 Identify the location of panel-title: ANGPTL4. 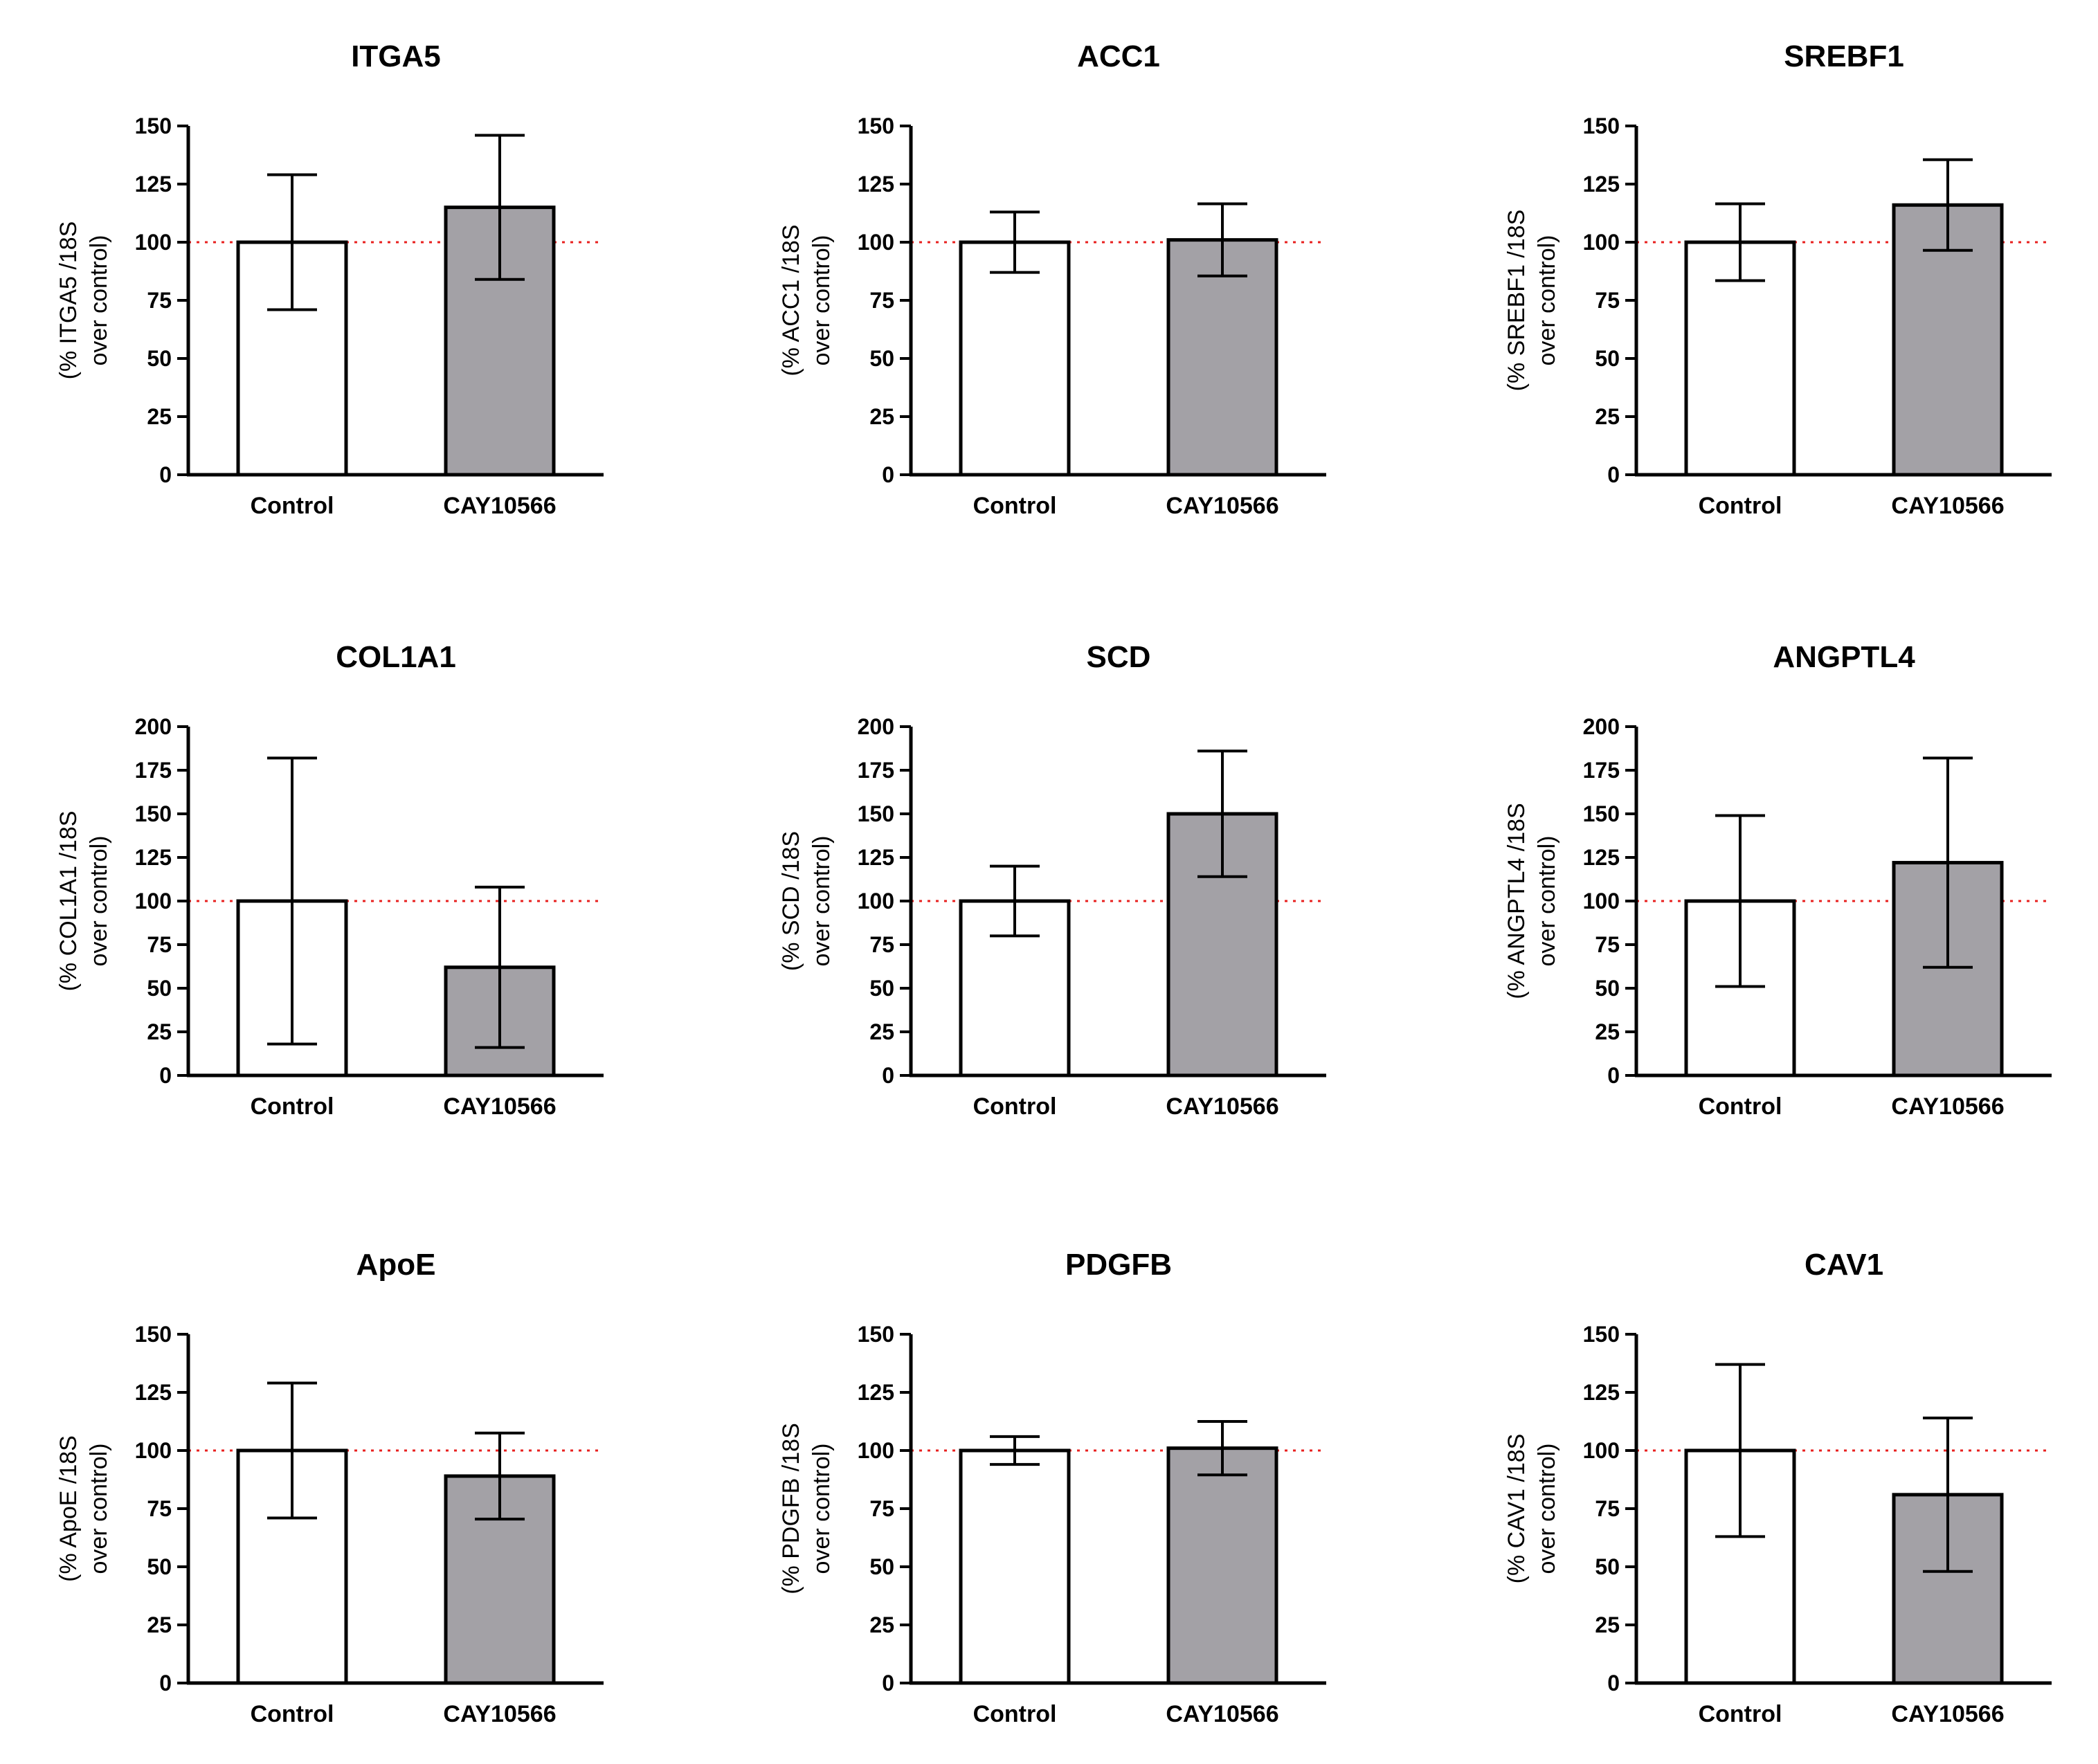
(1844, 657).